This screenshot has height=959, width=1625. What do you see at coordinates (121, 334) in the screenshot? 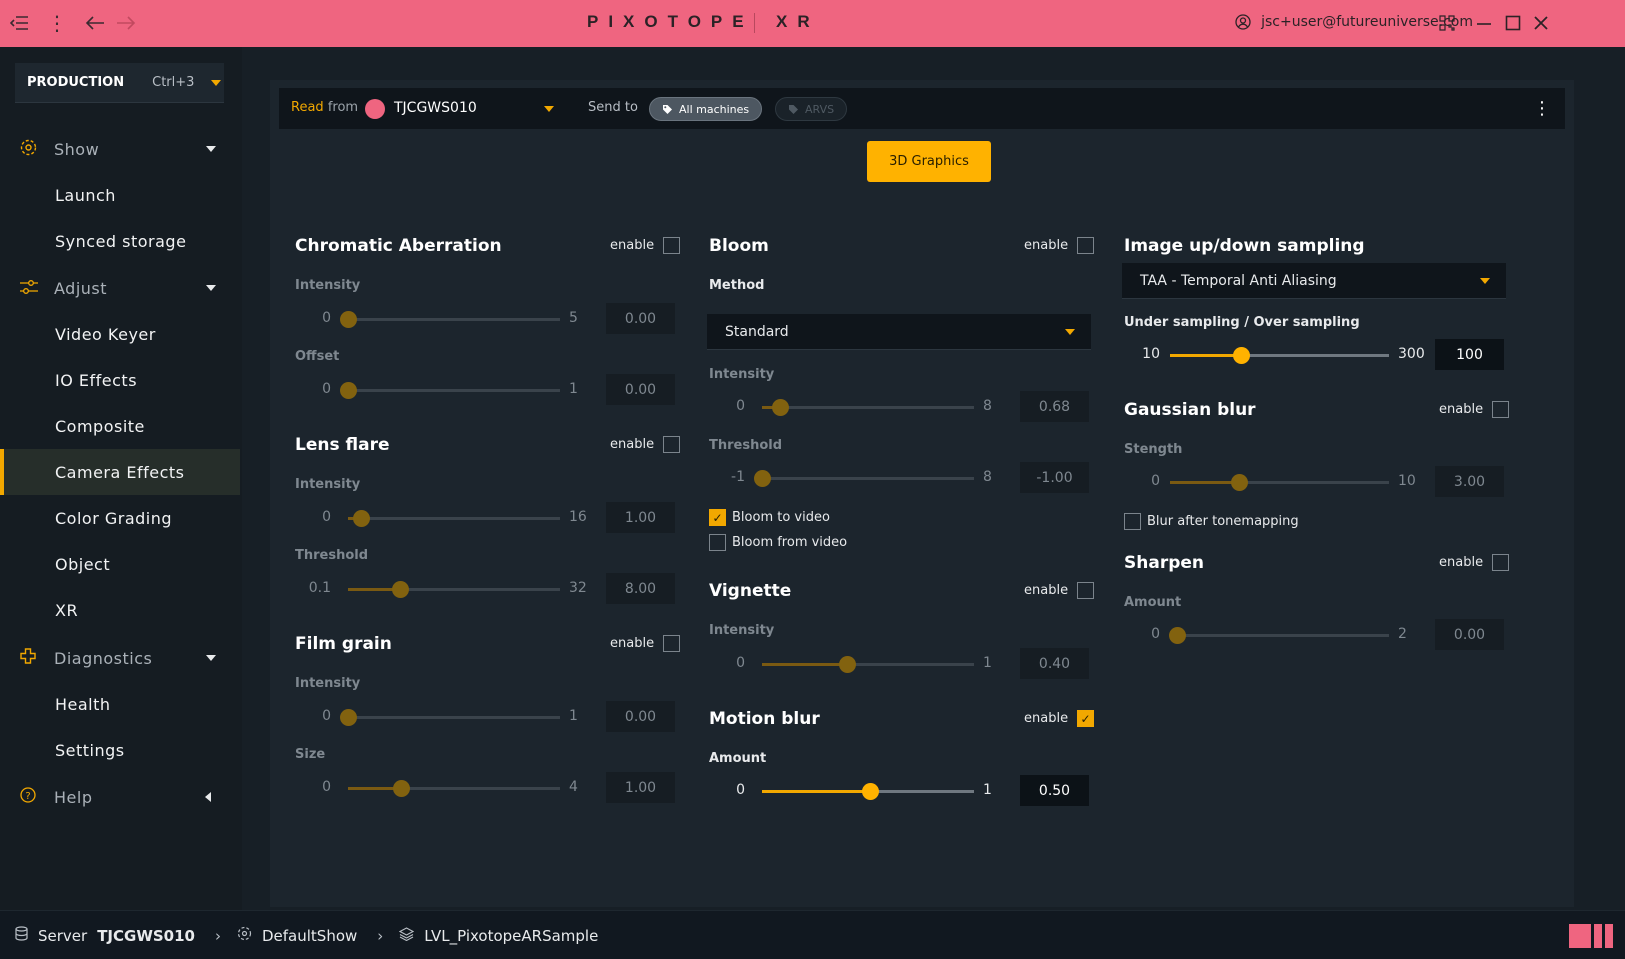
I see `sidebar-item-video-keyer: Video Keyer` at bounding box center [121, 334].